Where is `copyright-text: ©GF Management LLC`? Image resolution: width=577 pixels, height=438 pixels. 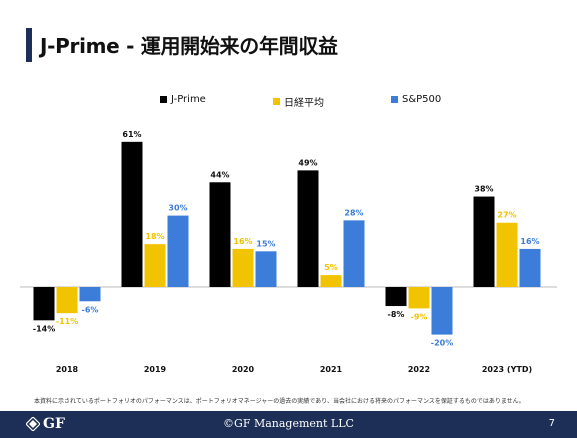
copyright-text: ©GF Management LLC is located at coordinates (288, 423).